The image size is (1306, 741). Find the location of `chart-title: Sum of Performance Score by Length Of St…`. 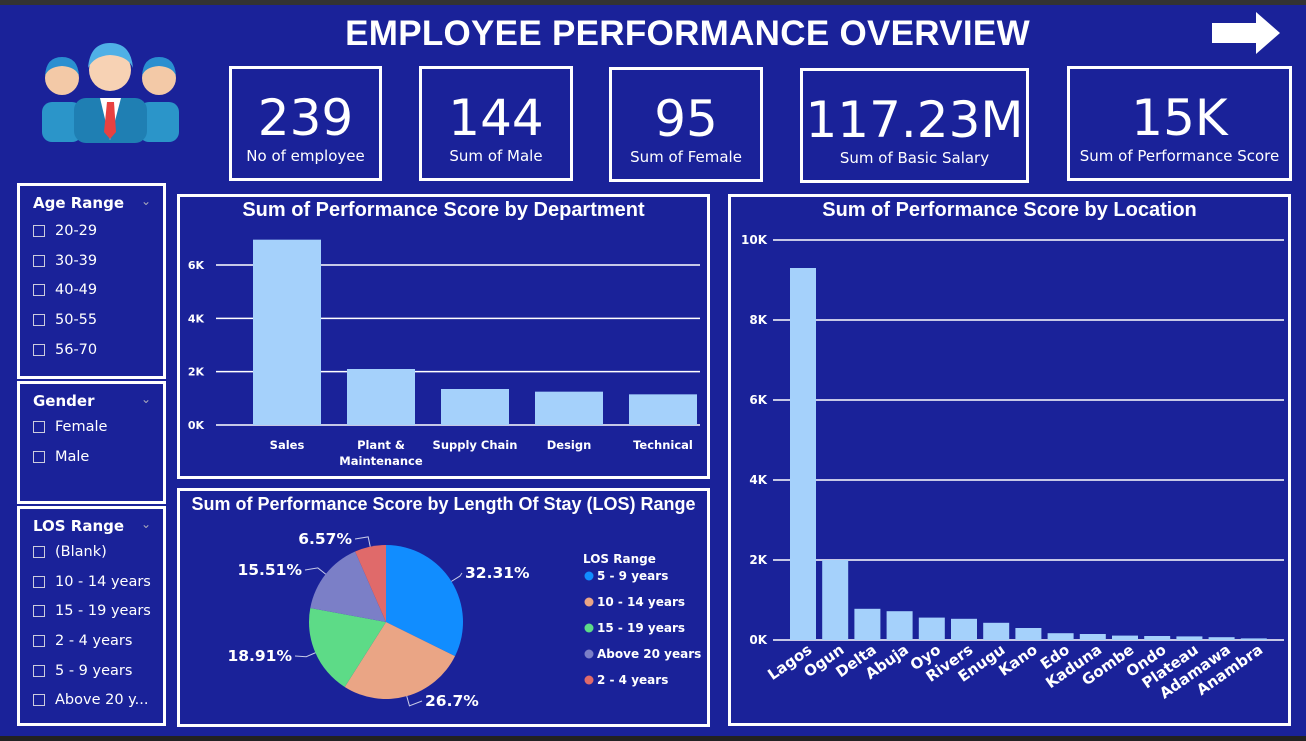

chart-title: Sum of Performance Score by Length Of St… is located at coordinates (443, 504).